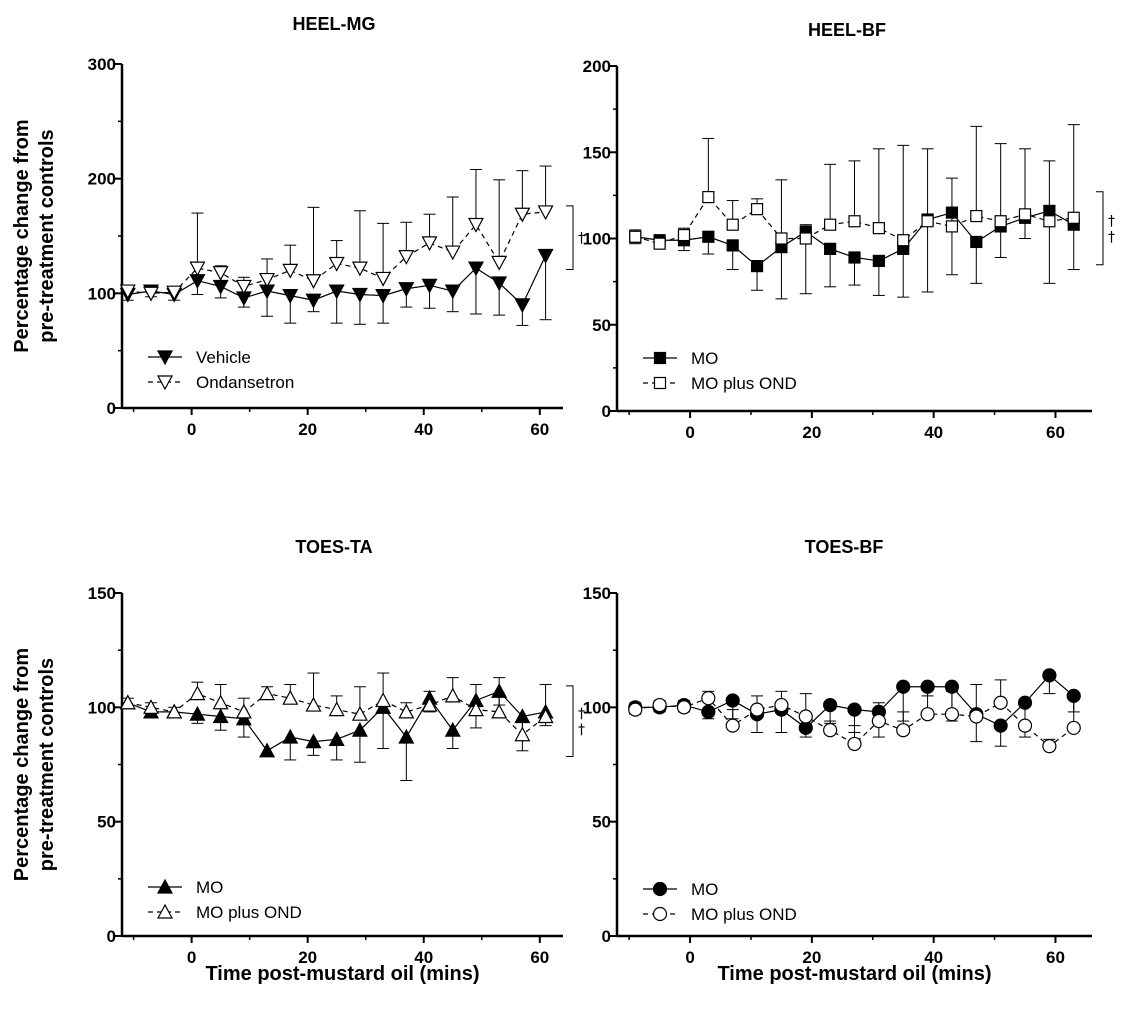 This screenshot has width=1129, height=1014. I want to click on legend-label: Ondansetron, so click(245, 382).